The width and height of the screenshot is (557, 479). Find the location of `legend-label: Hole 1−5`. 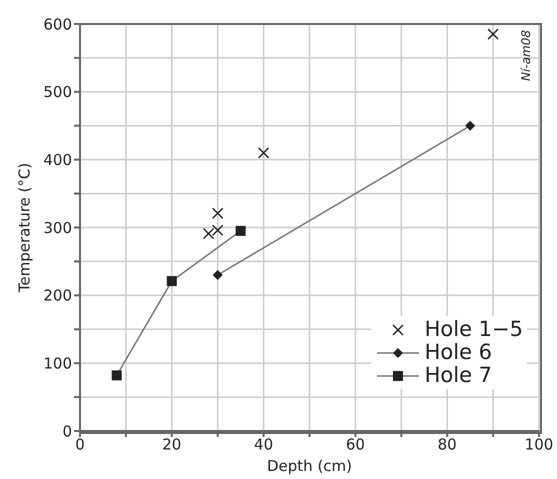

legend-label: Hole 1−5 is located at coordinates (473, 329).